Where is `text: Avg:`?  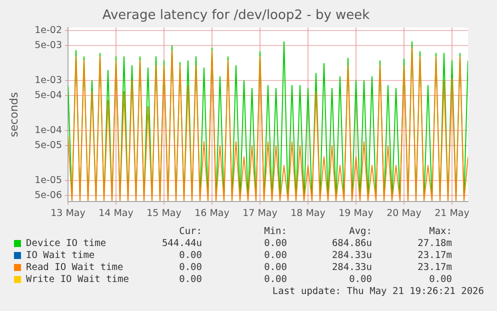 text: Avg: is located at coordinates (360, 231).